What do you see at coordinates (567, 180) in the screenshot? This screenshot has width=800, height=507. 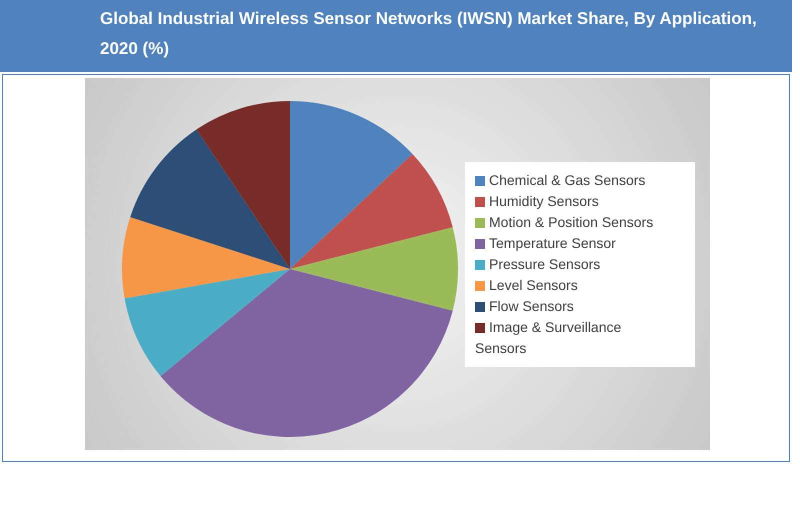 I see `legend-label: Chemical & Gas Sensors` at bounding box center [567, 180].